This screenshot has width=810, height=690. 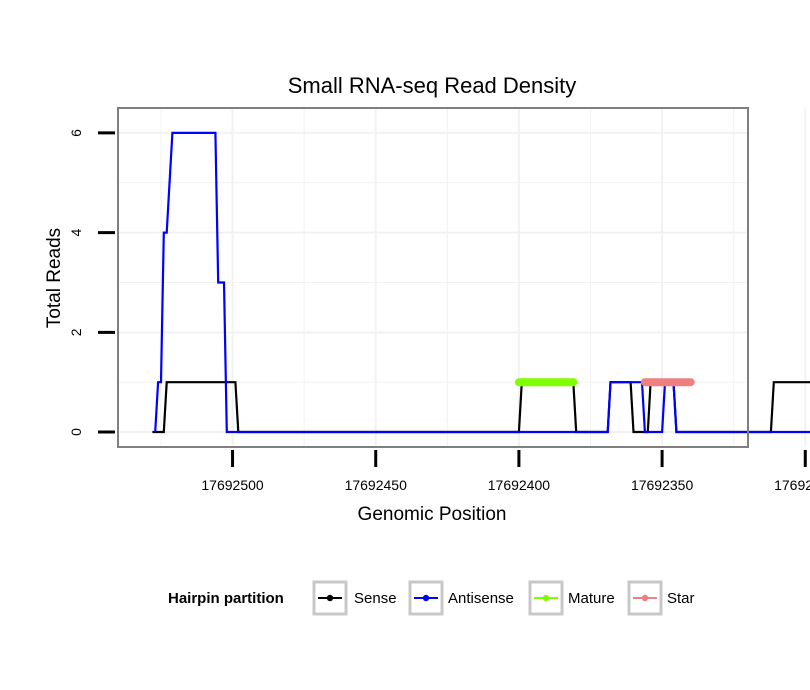 I want to click on legend-label-sense: Sense, so click(x=375, y=598).